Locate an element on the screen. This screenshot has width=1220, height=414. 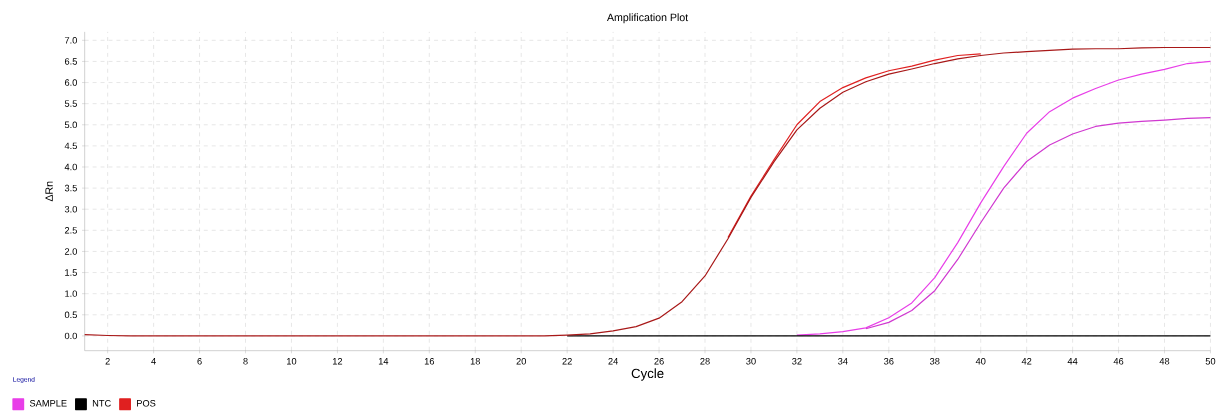
x-tick-label: 28 is located at coordinates (705, 361).